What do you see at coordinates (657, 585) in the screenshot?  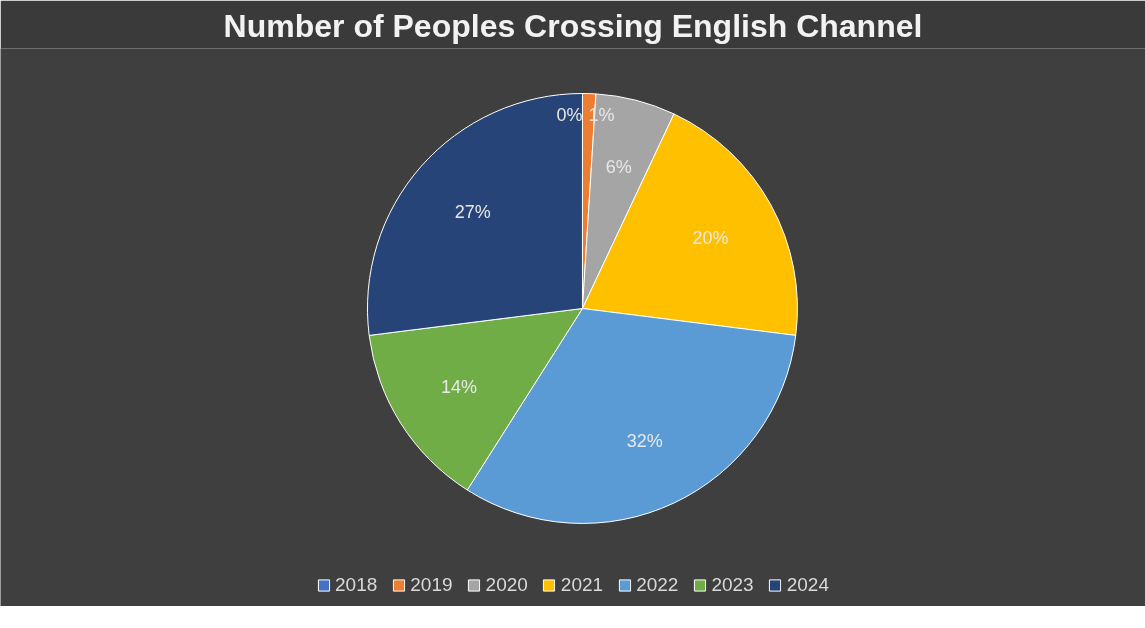 I see `legend-label: 2022` at bounding box center [657, 585].